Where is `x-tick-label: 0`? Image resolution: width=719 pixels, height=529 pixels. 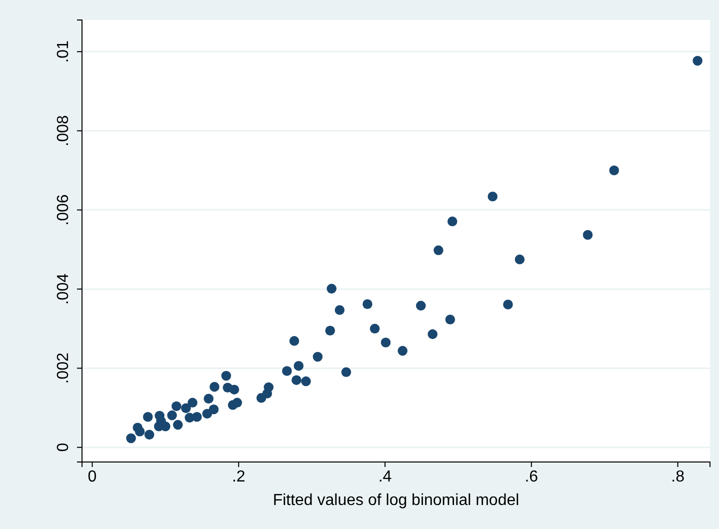 x-tick-label: 0 is located at coordinates (92, 477).